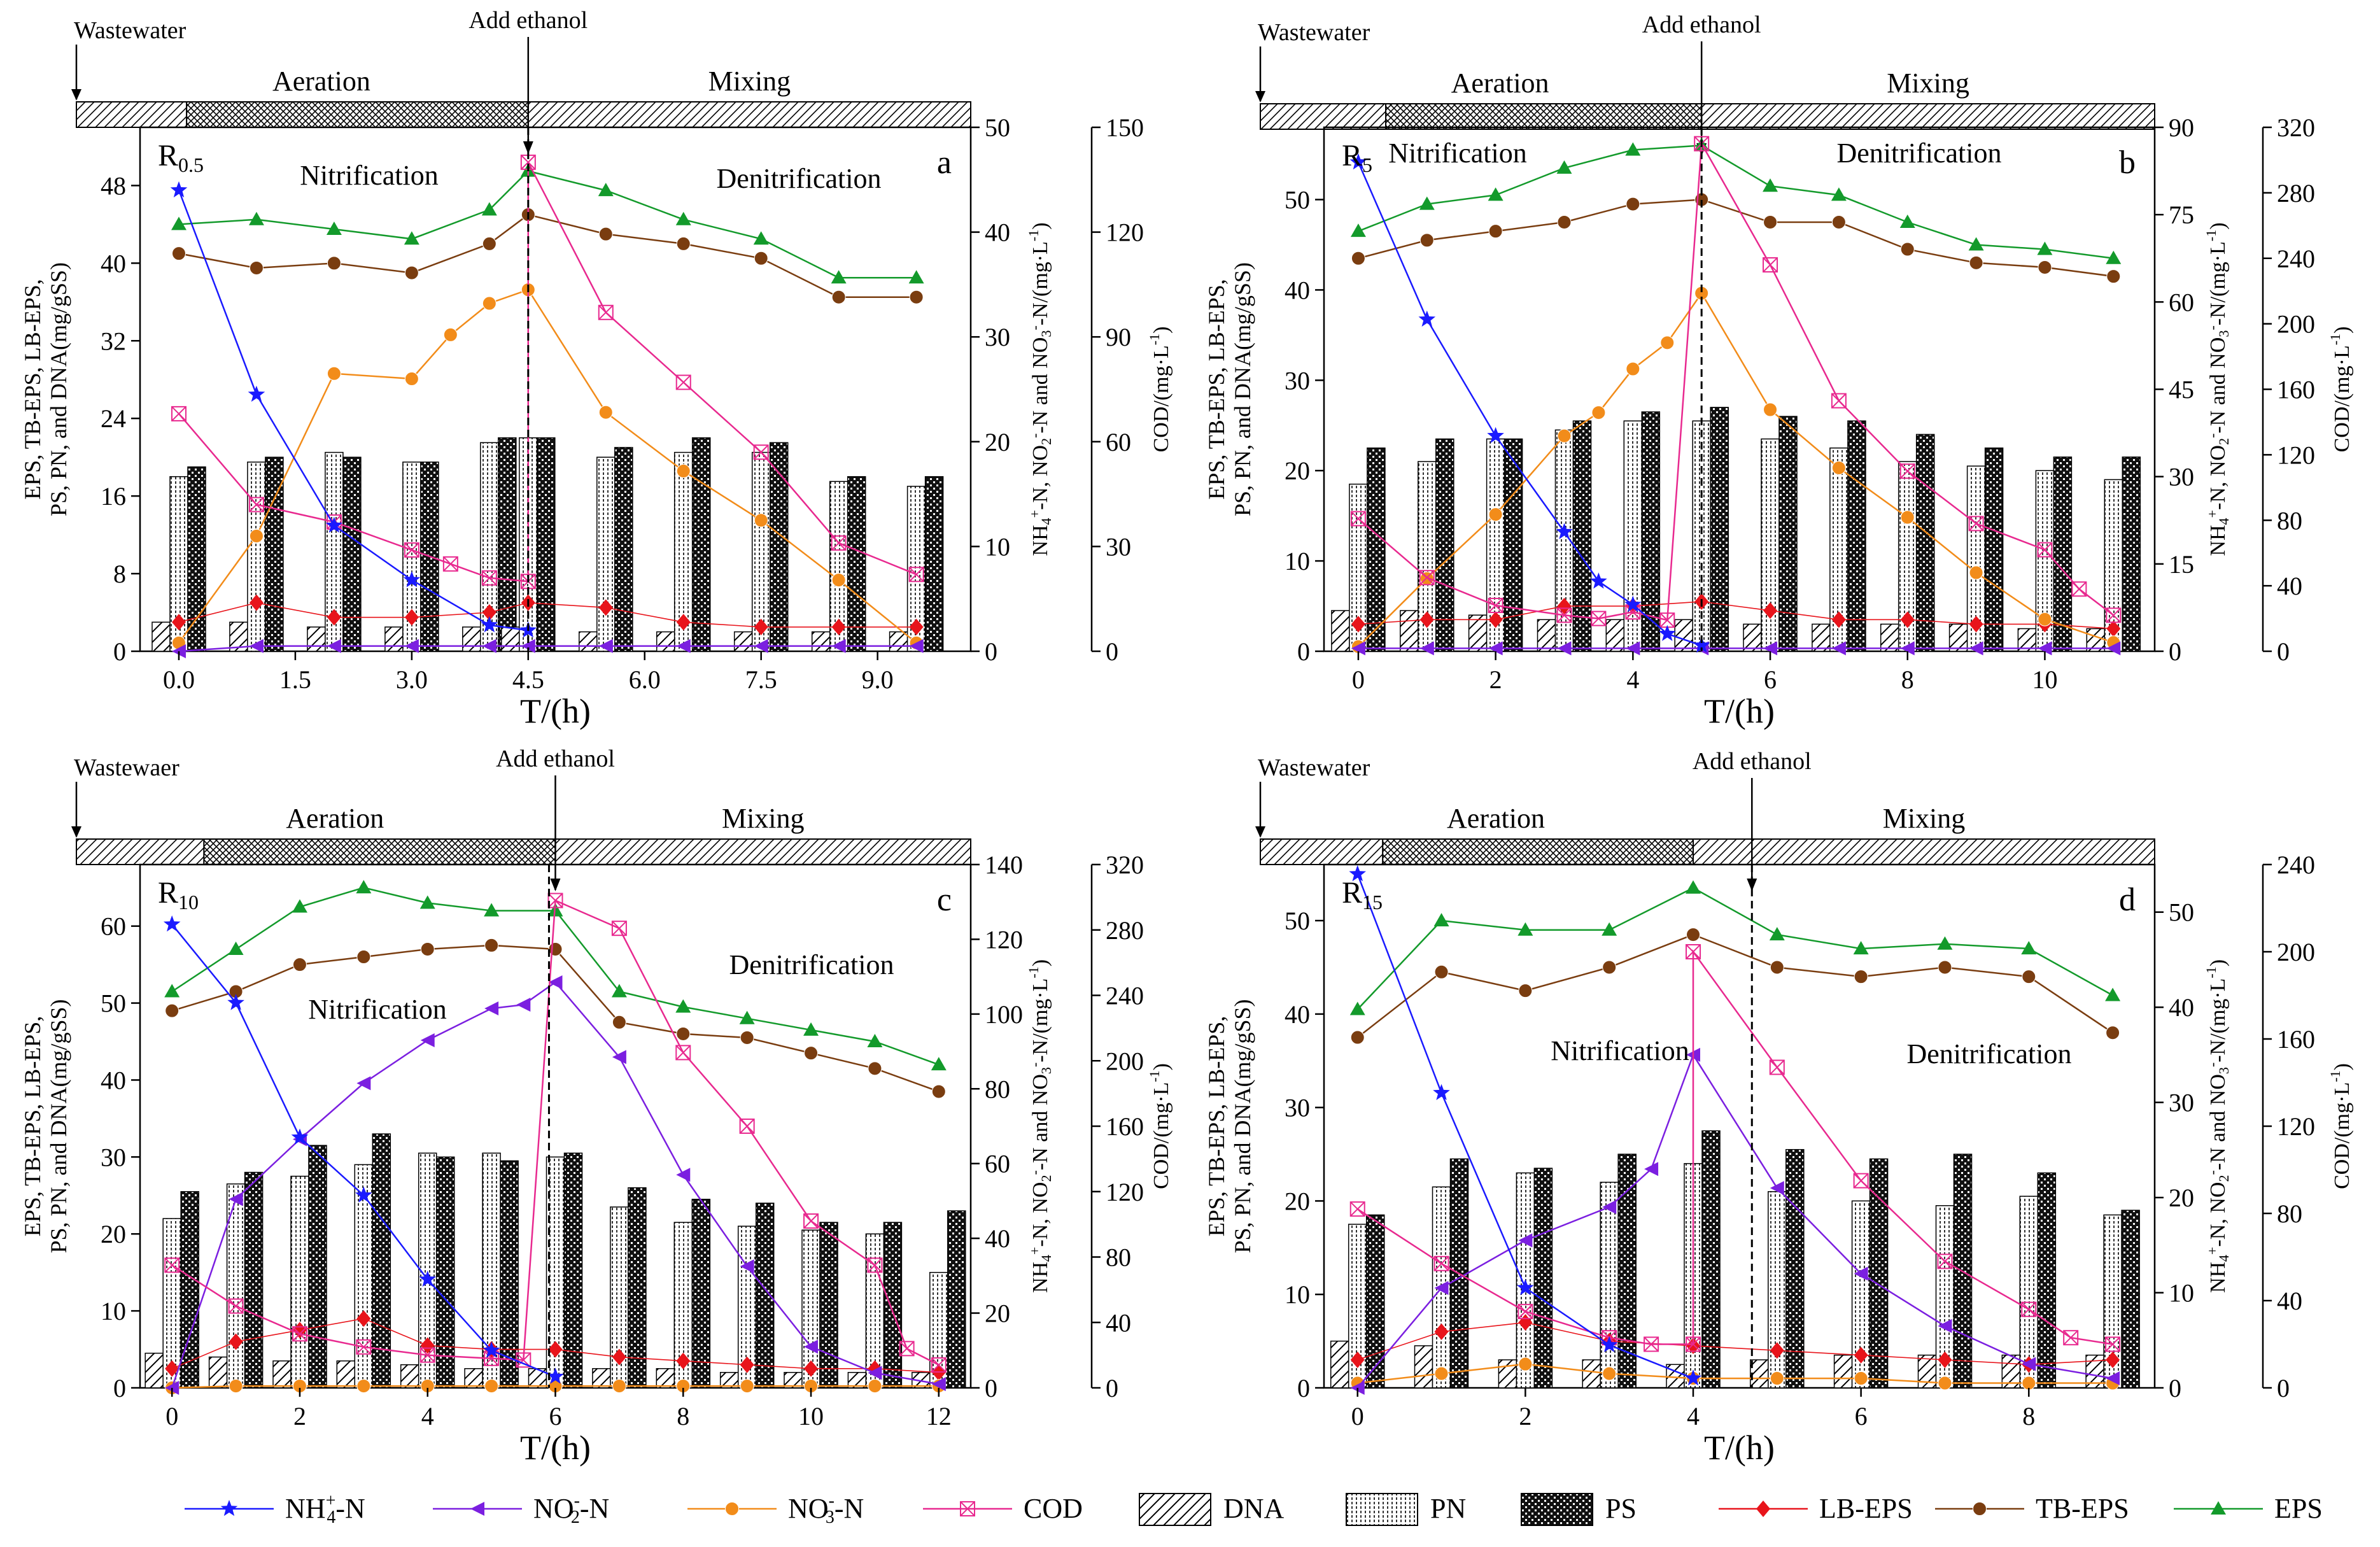 This screenshot has width=2380, height=1547. What do you see at coordinates (2211, 235) in the screenshot?
I see `ml-sup4: -1` at bounding box center [2211, 235].